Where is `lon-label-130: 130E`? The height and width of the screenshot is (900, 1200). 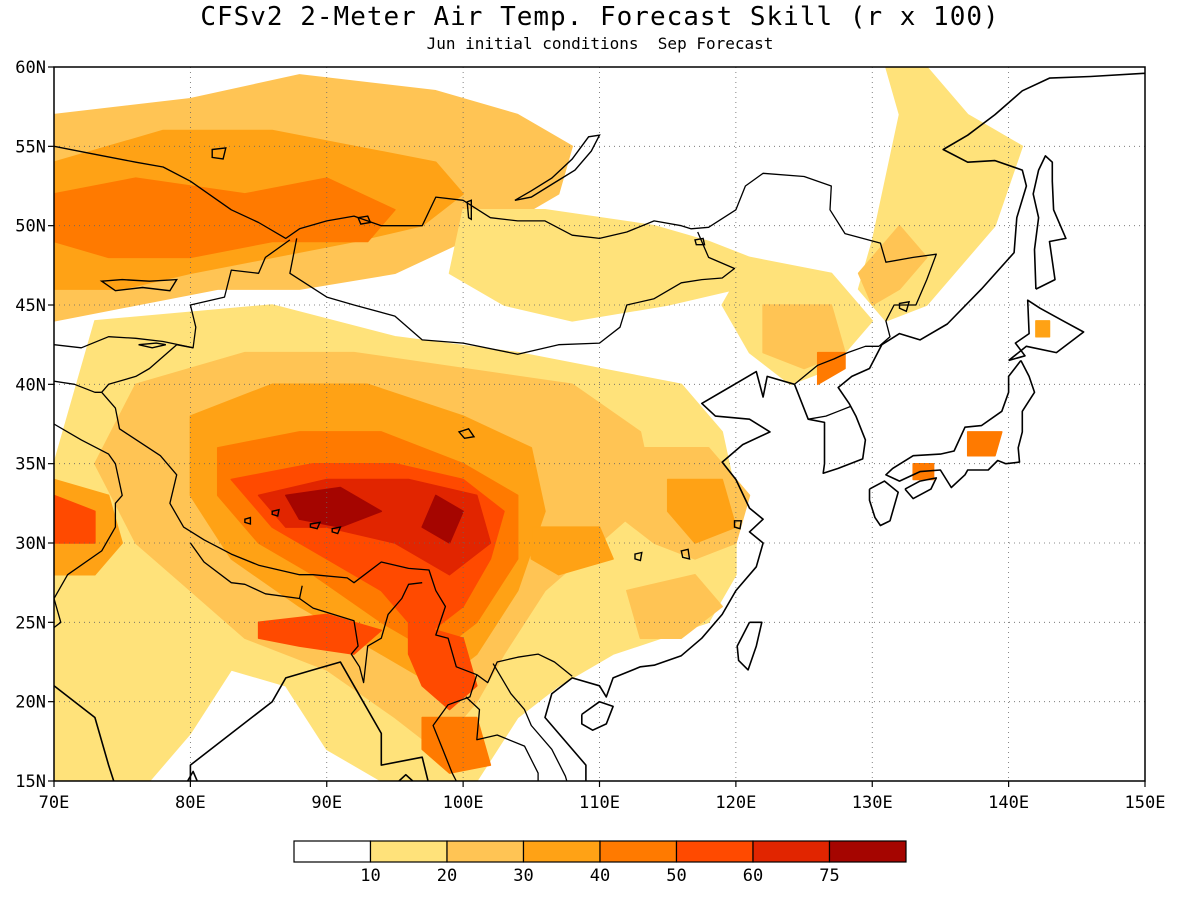 lon-label-130: 130E is located at coordinates (872, 803).